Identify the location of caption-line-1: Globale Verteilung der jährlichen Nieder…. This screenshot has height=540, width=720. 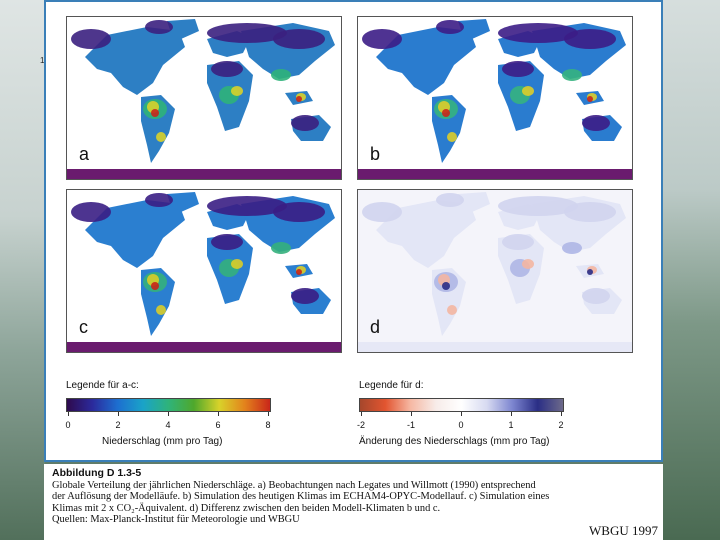
(294, 485).